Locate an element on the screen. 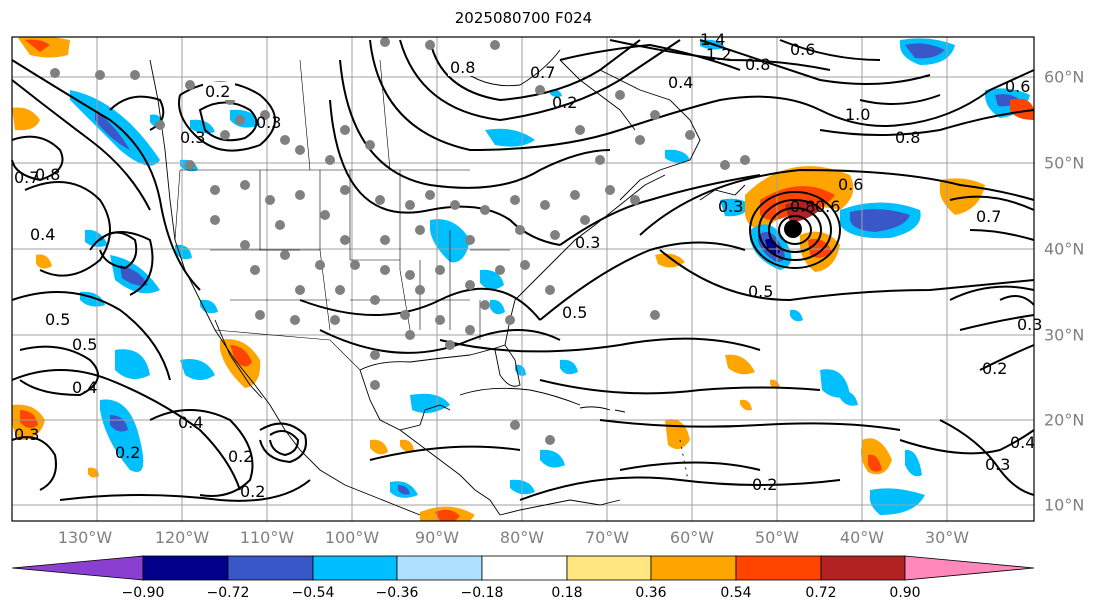  colorbar-tick-label: 0.54 is located at coordinates (736, 593).